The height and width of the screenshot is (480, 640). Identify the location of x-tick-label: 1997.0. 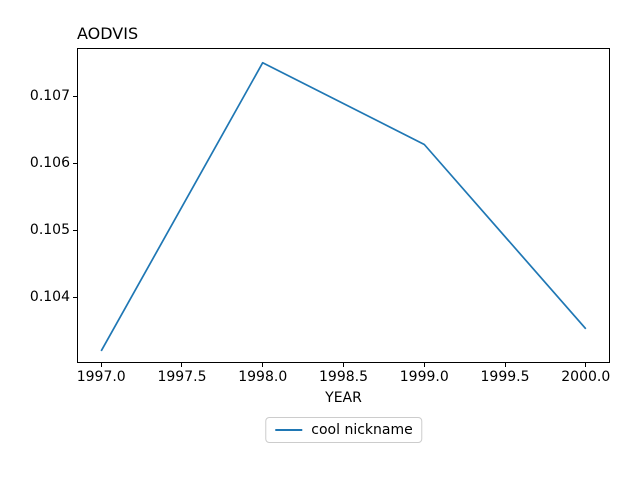
(101, 377).